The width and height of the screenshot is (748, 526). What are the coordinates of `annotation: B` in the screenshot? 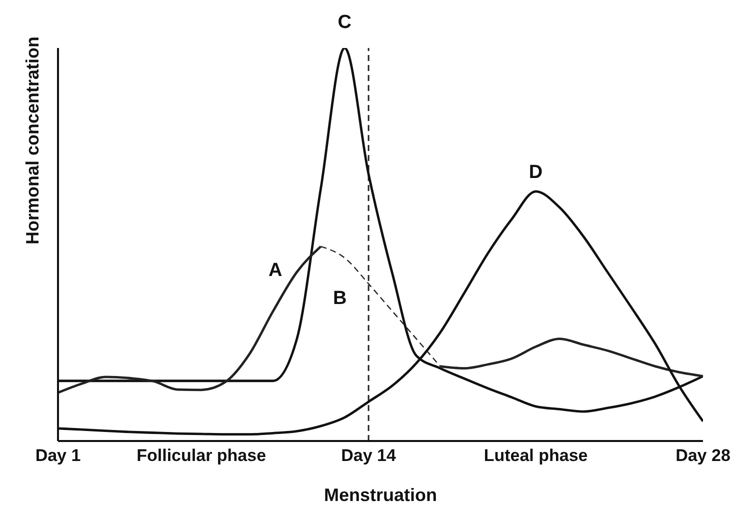 It's located at (340, 299).